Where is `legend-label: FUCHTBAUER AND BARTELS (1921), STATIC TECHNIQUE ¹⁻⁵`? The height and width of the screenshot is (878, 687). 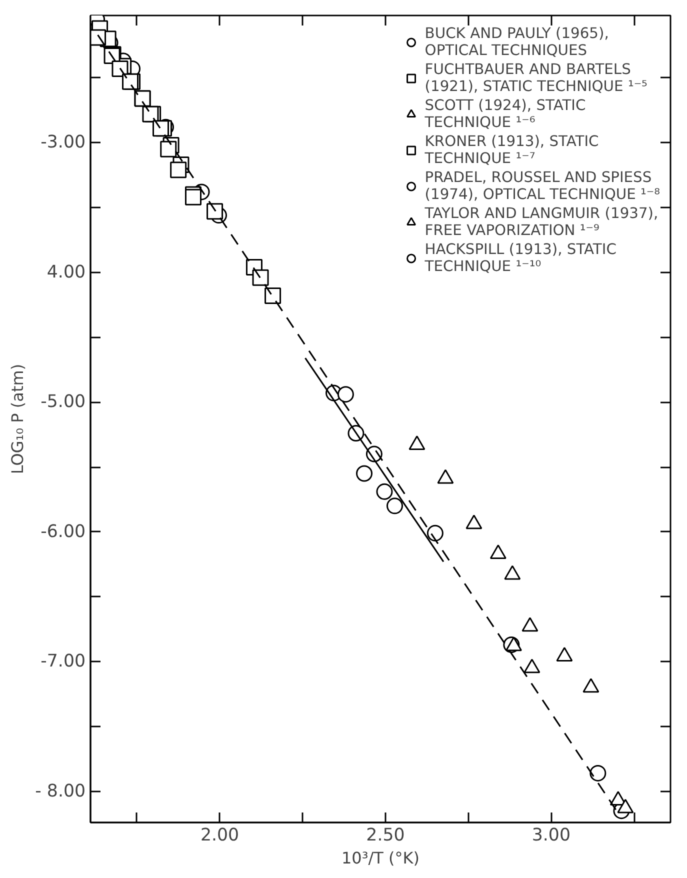
legend-label: FUCHTBAUER AND BARTELS (1921), STATIC TECHNIQUE ¹⁻⁵ is located at coordinates (536, 78).